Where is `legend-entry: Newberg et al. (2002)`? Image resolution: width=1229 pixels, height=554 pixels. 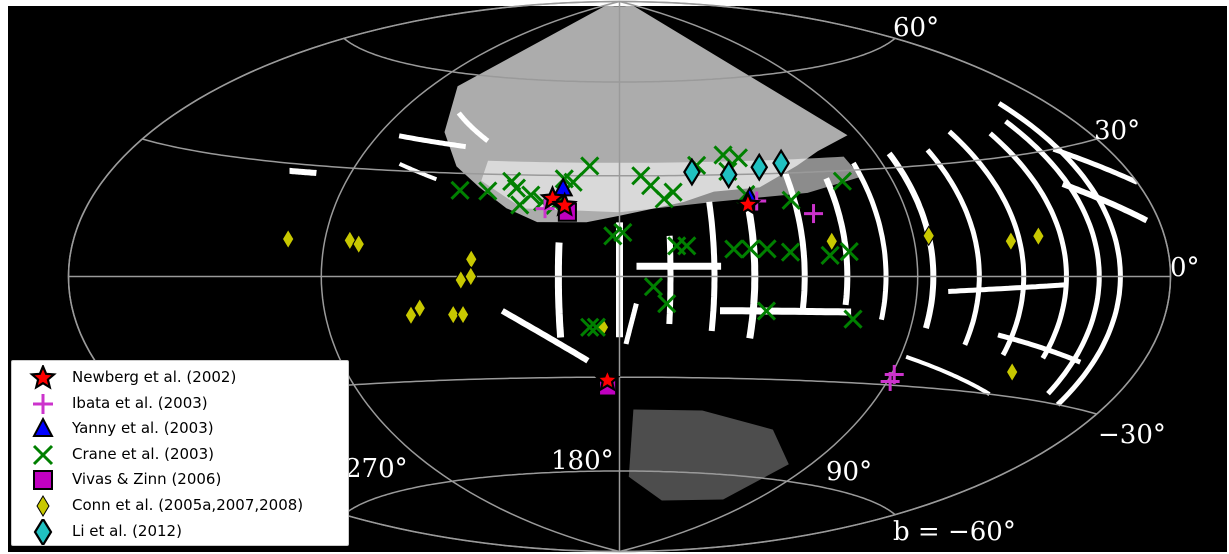 legend-entry: Newberg et al. (2002) is located at coordinates (181, 378).